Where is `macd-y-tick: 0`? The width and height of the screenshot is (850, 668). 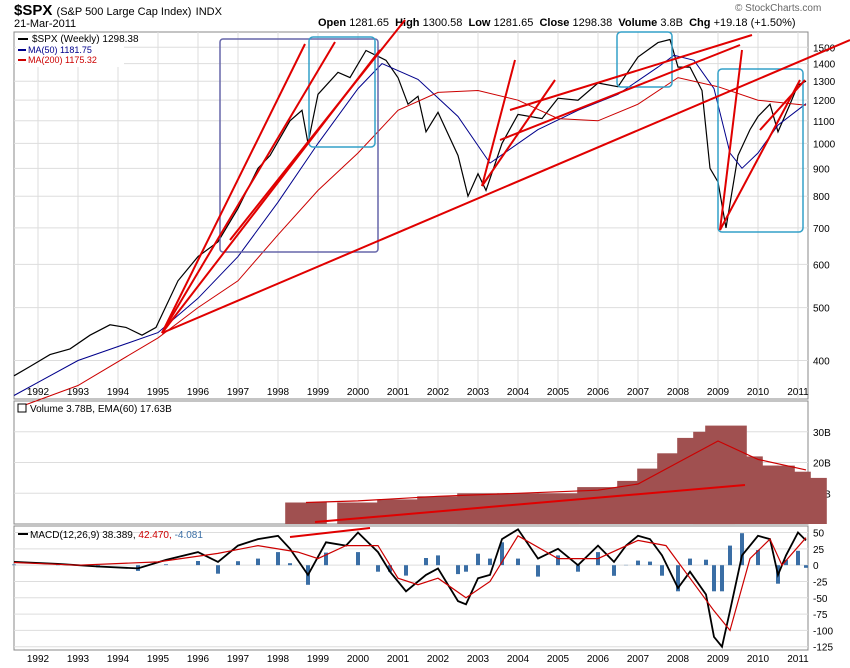
macd-y-tick: 0 is located at coordinates (816, 566).